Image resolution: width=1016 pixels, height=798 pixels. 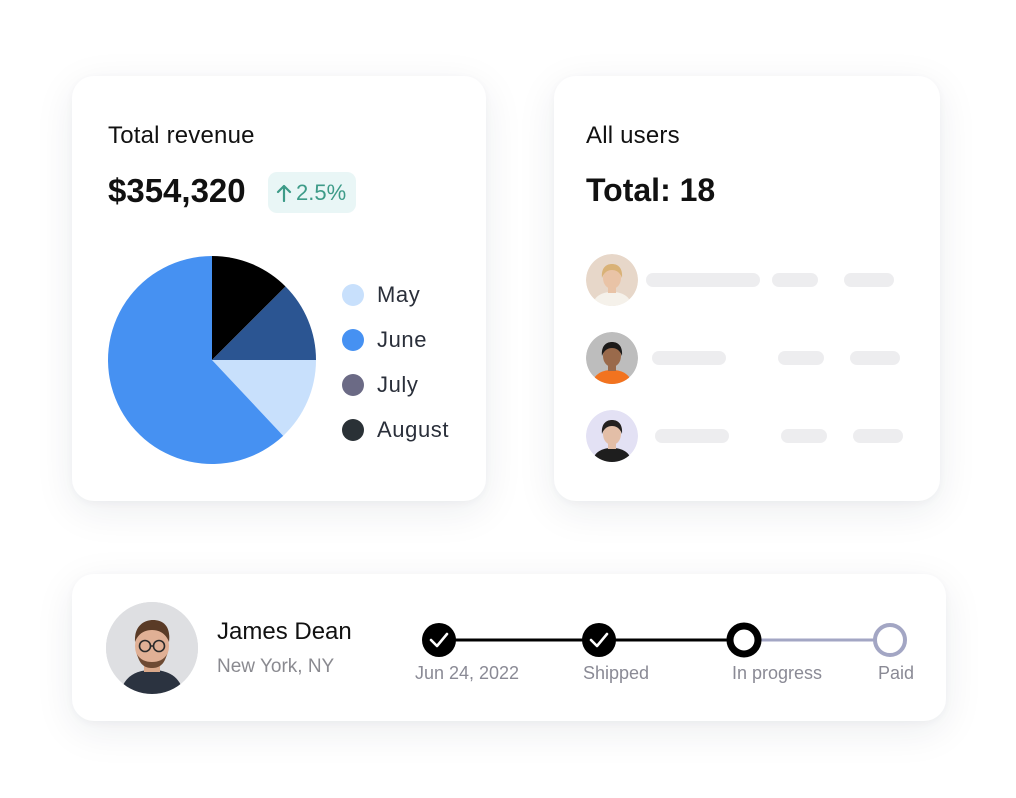 I want to click on customer-name: James Dean, so click(x=284, y=631).